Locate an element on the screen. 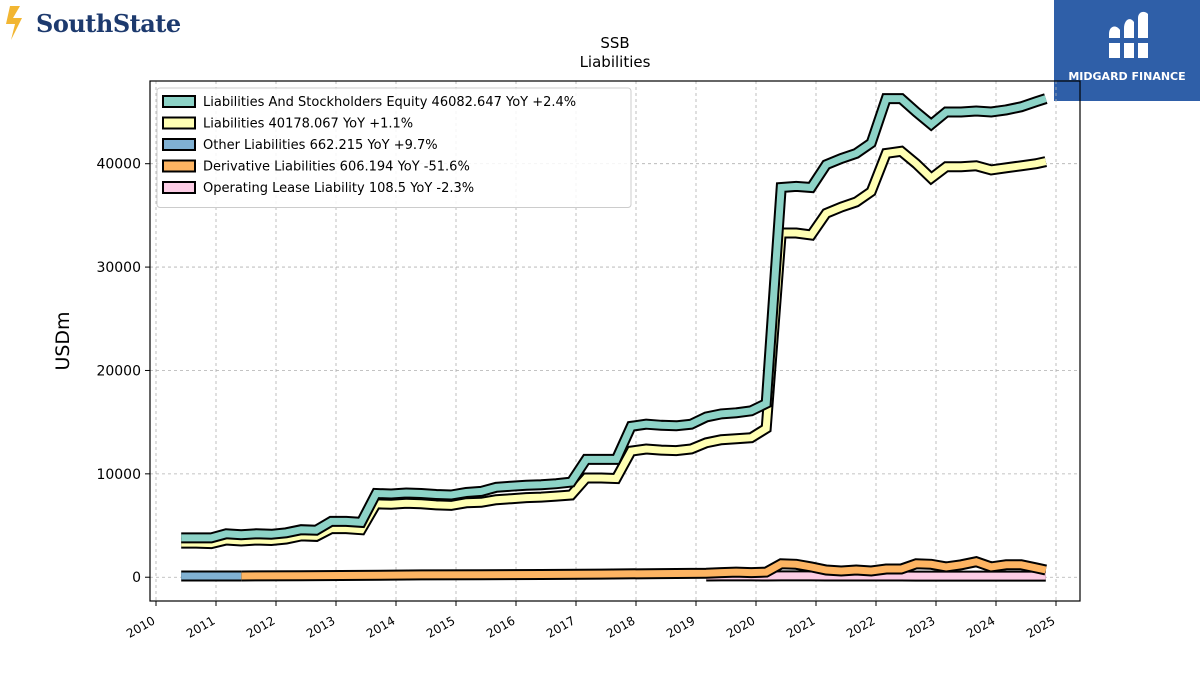 The height and width of the screenshot is (675, 1200). legend-entry: Other Liabilities 662.215 YoY +9.7% is located at coordinates (320, 145).